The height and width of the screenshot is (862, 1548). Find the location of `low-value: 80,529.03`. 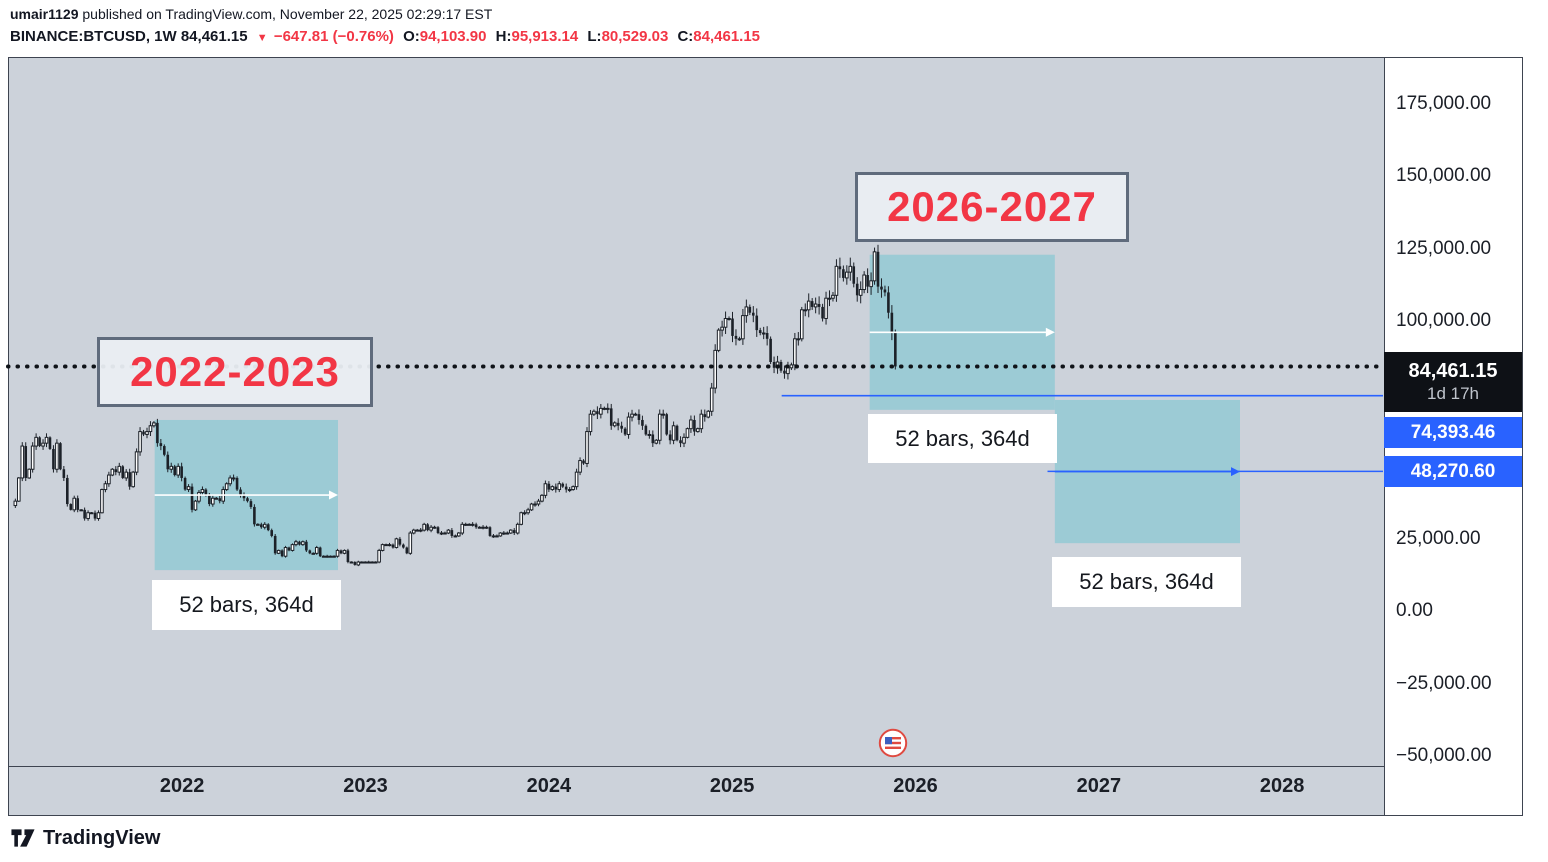

low-value: 80,529.03 is located at coordinates (635, 36).